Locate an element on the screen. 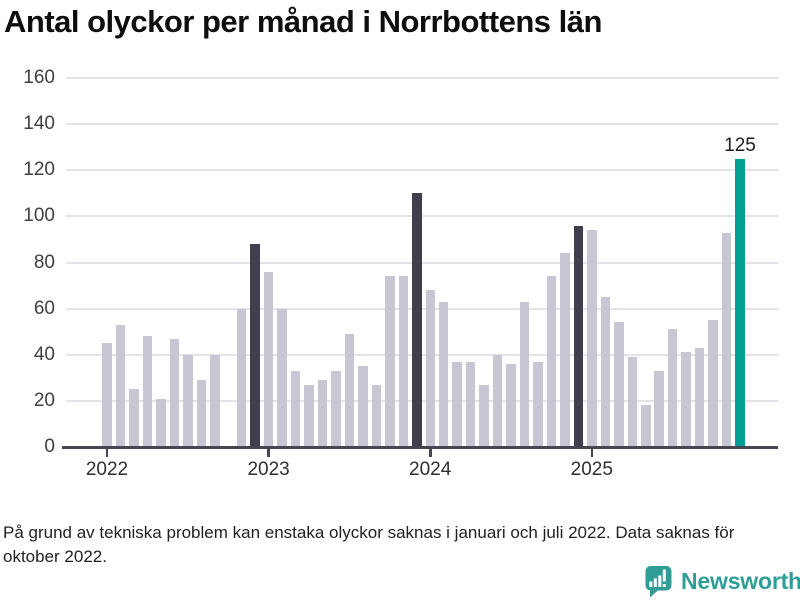 Image resolution: width=800 pixels, height=600 pixels. y-axis-tick-label: 40 is located at coordinates (44, 354).